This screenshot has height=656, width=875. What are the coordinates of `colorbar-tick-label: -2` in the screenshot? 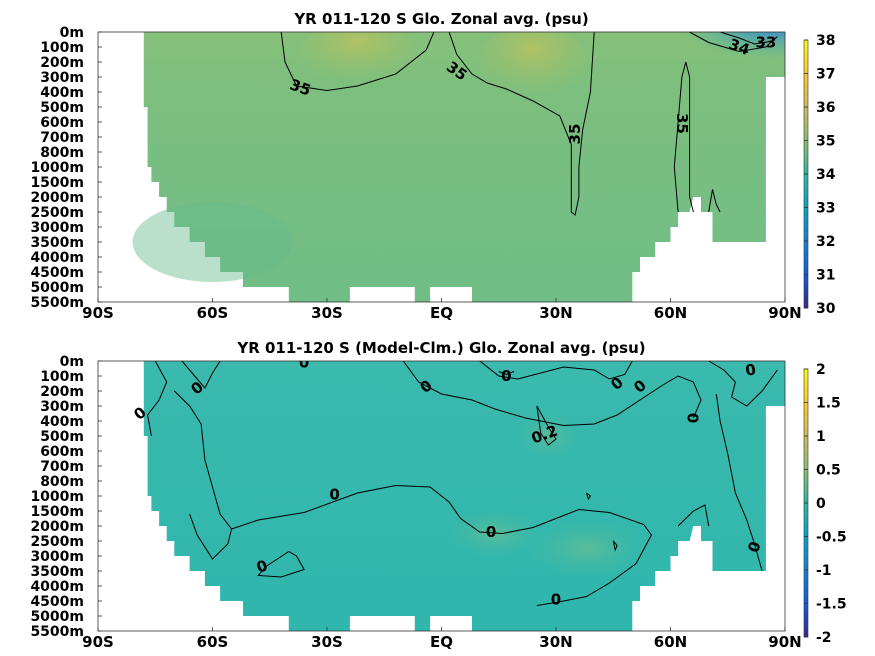 It's located at (824, 638).